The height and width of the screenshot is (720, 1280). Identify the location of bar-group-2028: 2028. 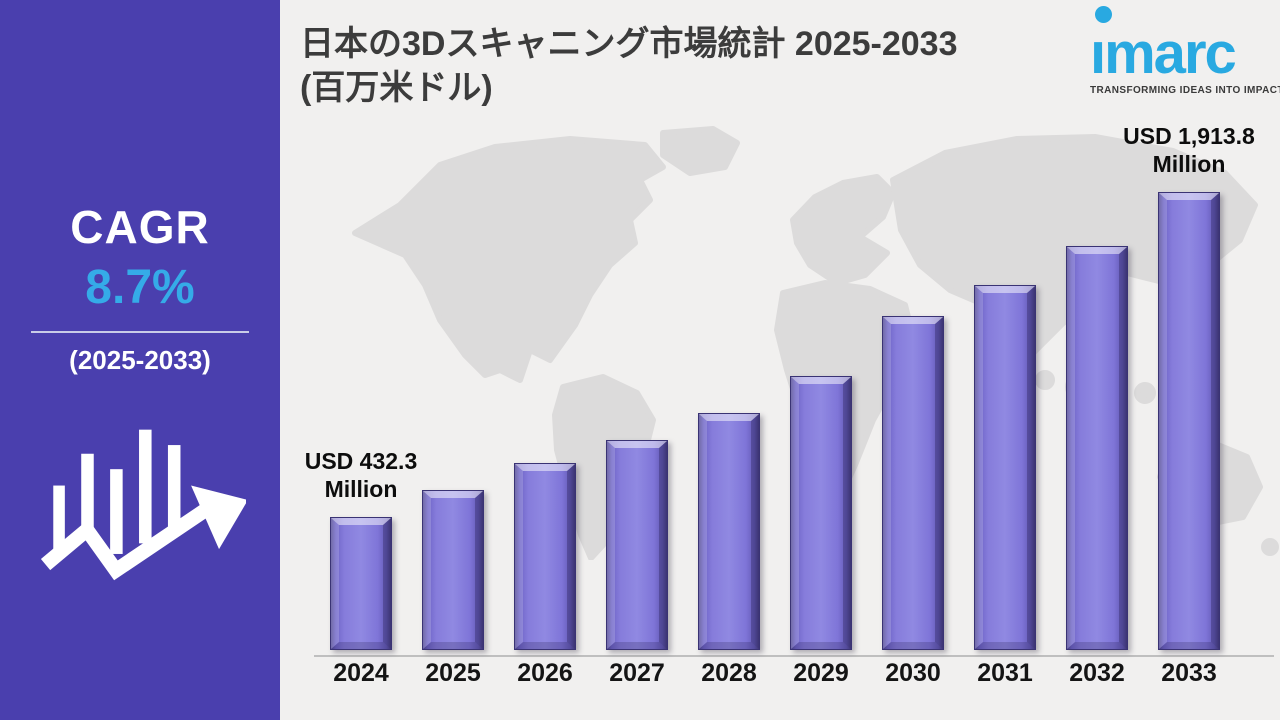
(729, 550).